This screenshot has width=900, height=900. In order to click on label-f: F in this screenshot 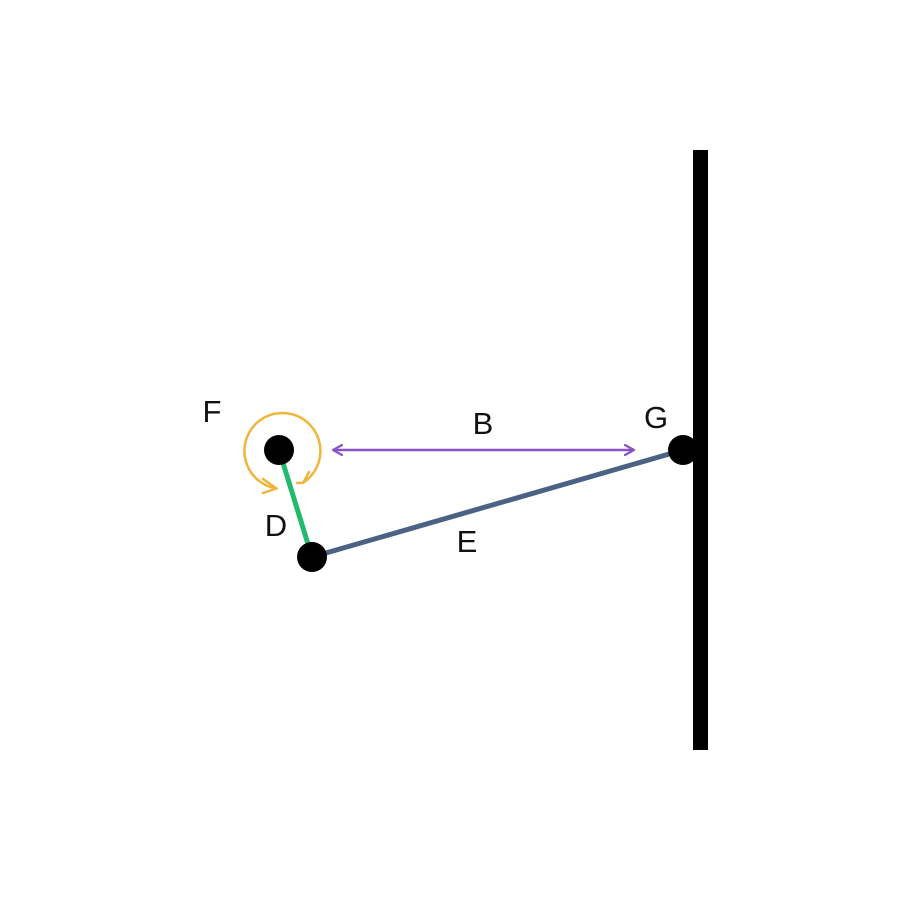, I will do `click(212, 411)`.